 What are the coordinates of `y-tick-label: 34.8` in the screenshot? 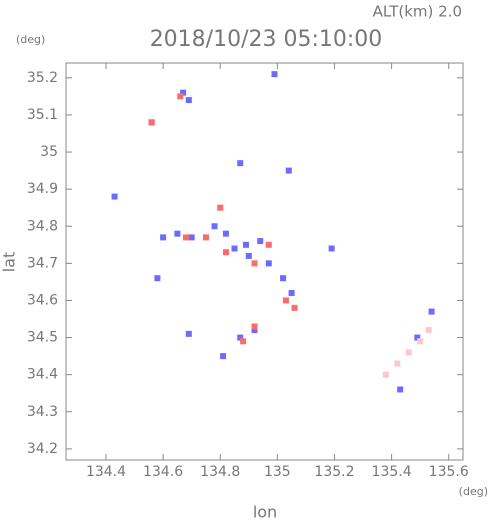 It's located at (42, 226).